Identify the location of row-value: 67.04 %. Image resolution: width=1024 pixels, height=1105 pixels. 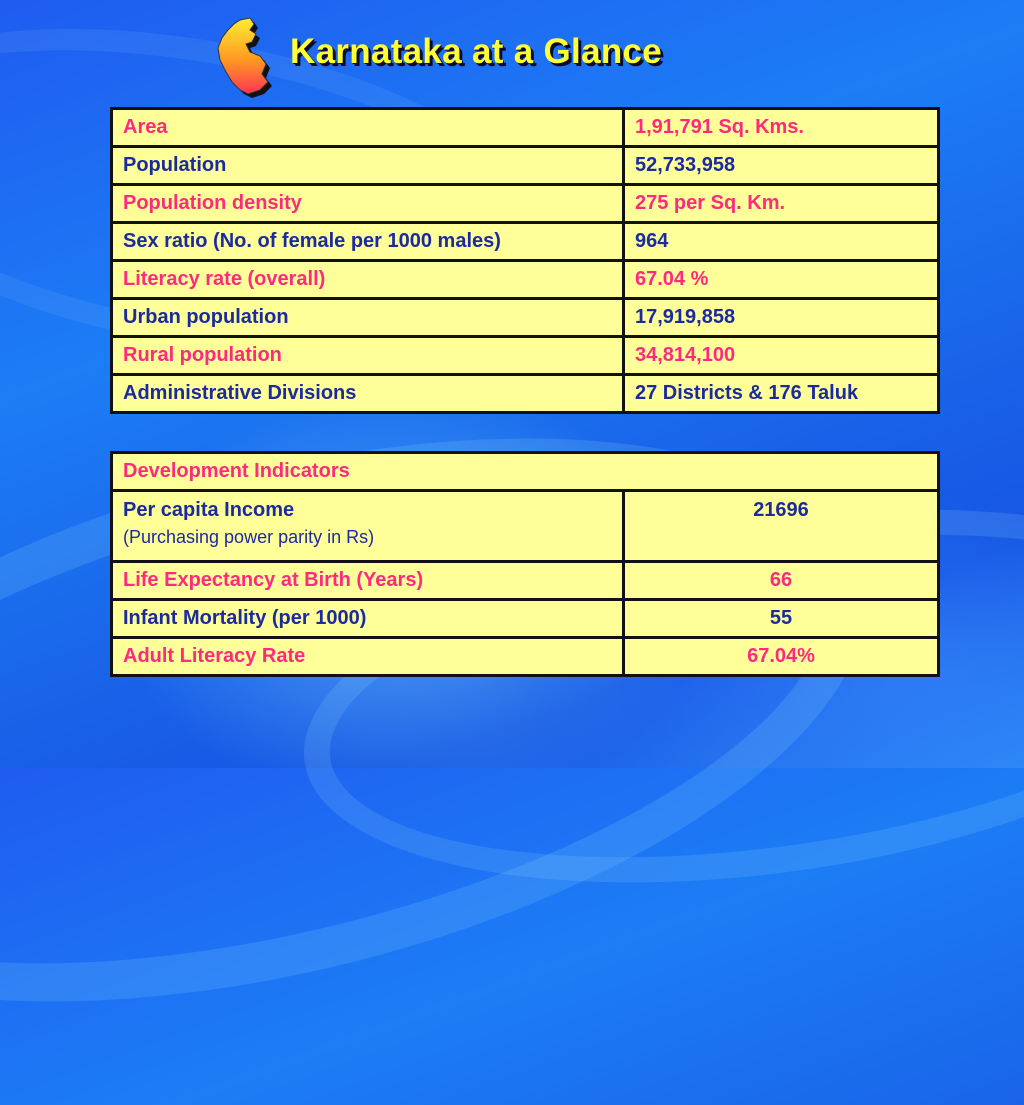
(781, 279).